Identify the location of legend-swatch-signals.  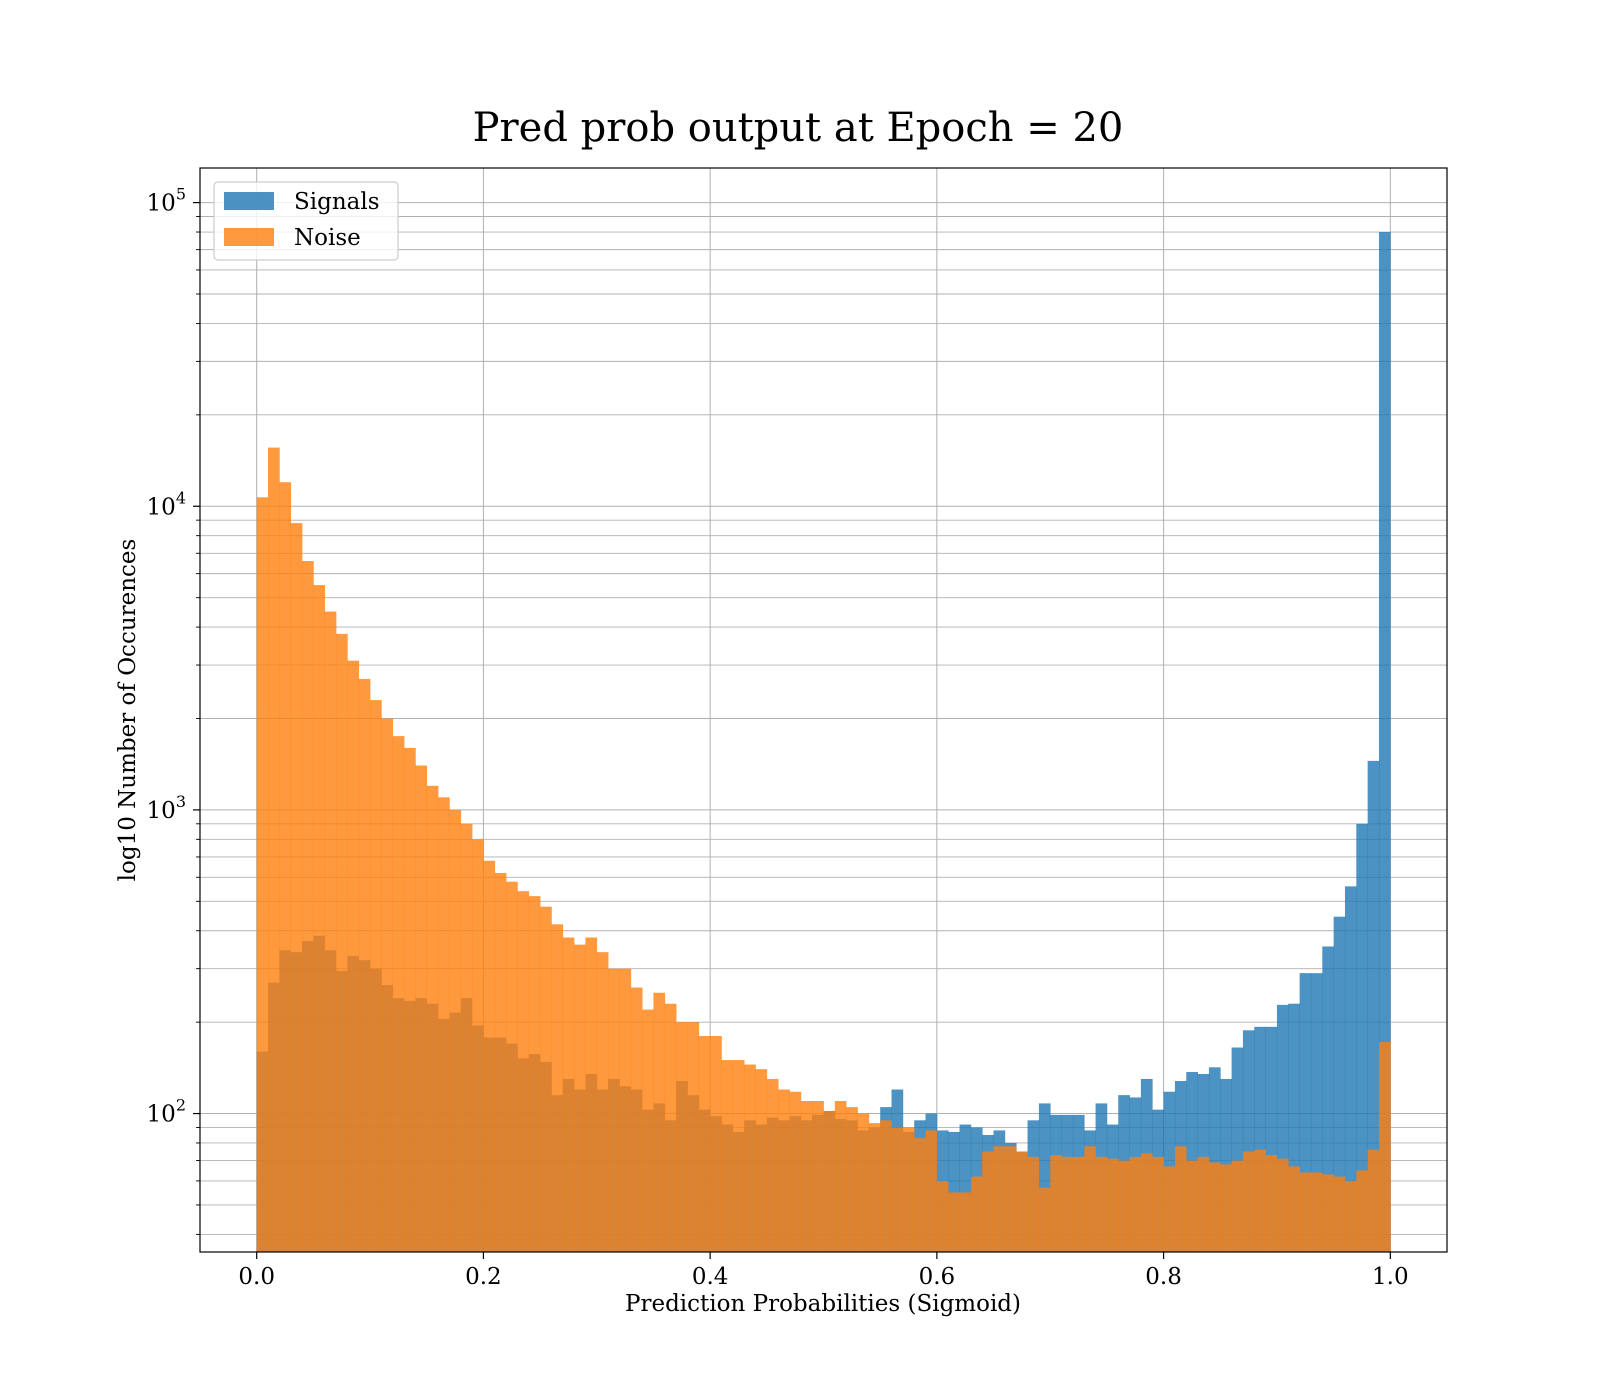
(249, 201).